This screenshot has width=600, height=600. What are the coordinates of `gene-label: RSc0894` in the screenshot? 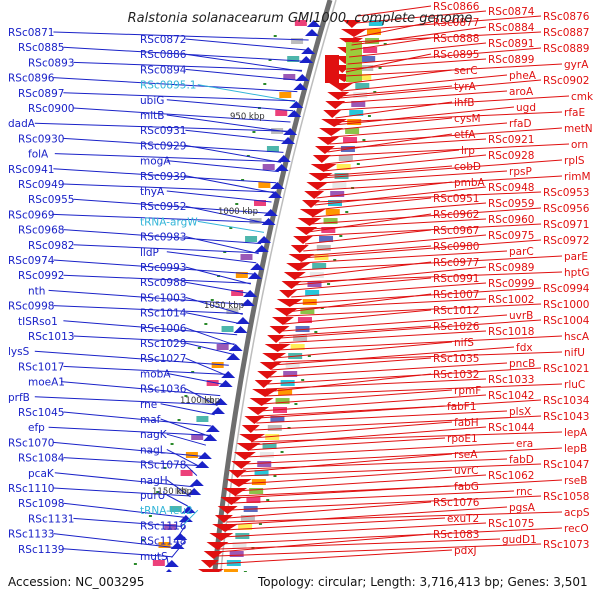 It's located at (163, 70).